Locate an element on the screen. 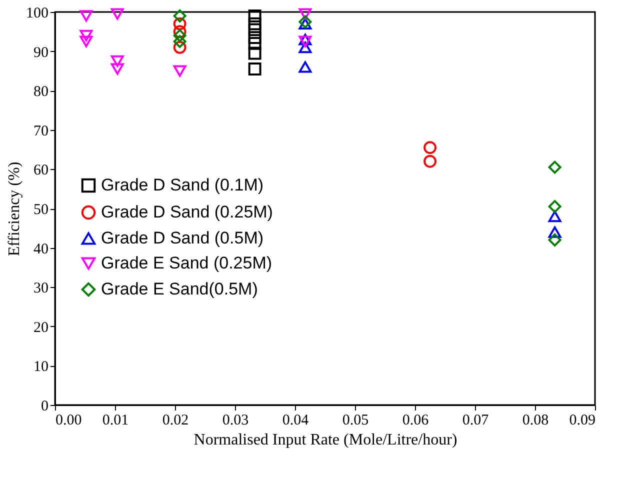 The image size is (628, 486). x-tick-label: 0.08 is located at coordinates (535, 420).